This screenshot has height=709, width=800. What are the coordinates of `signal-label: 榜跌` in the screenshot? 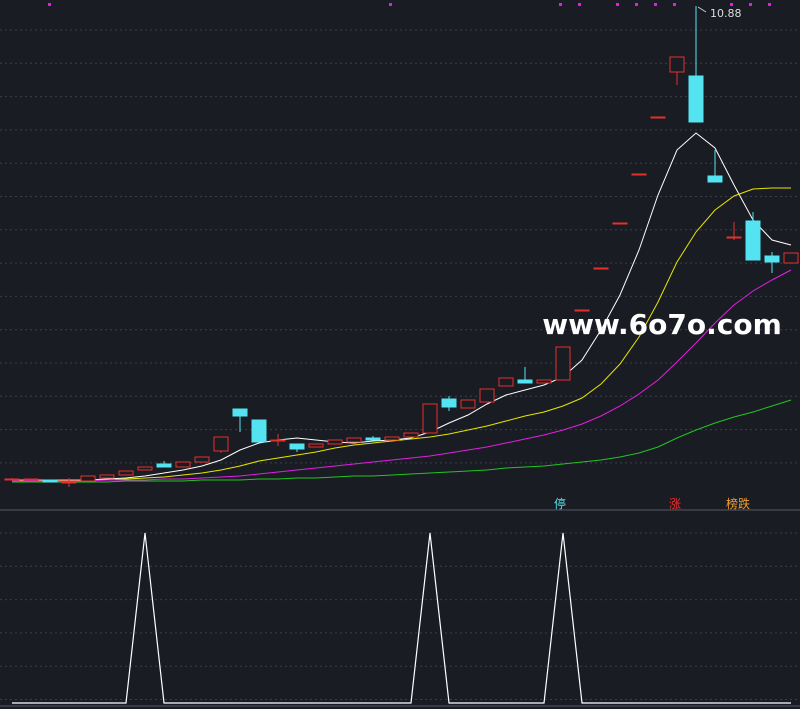 It's located at (738, 503).